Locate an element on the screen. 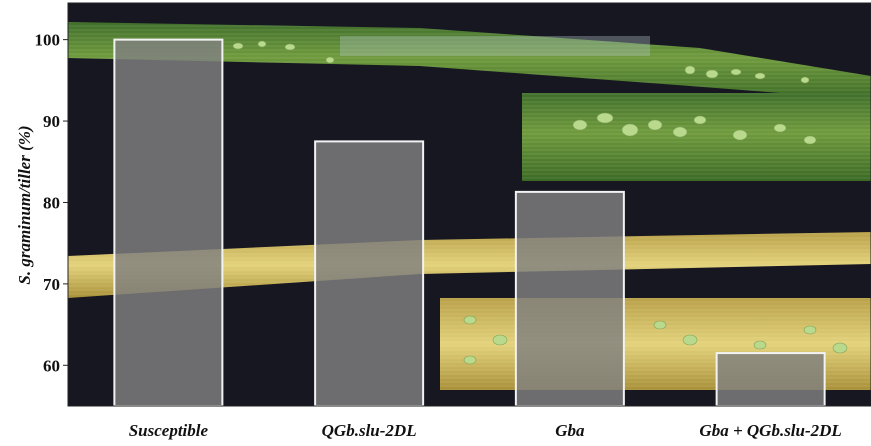 This screenshot has width=871, height=446. y-tick-label-4: 100 is located at coordinates (48, 40).